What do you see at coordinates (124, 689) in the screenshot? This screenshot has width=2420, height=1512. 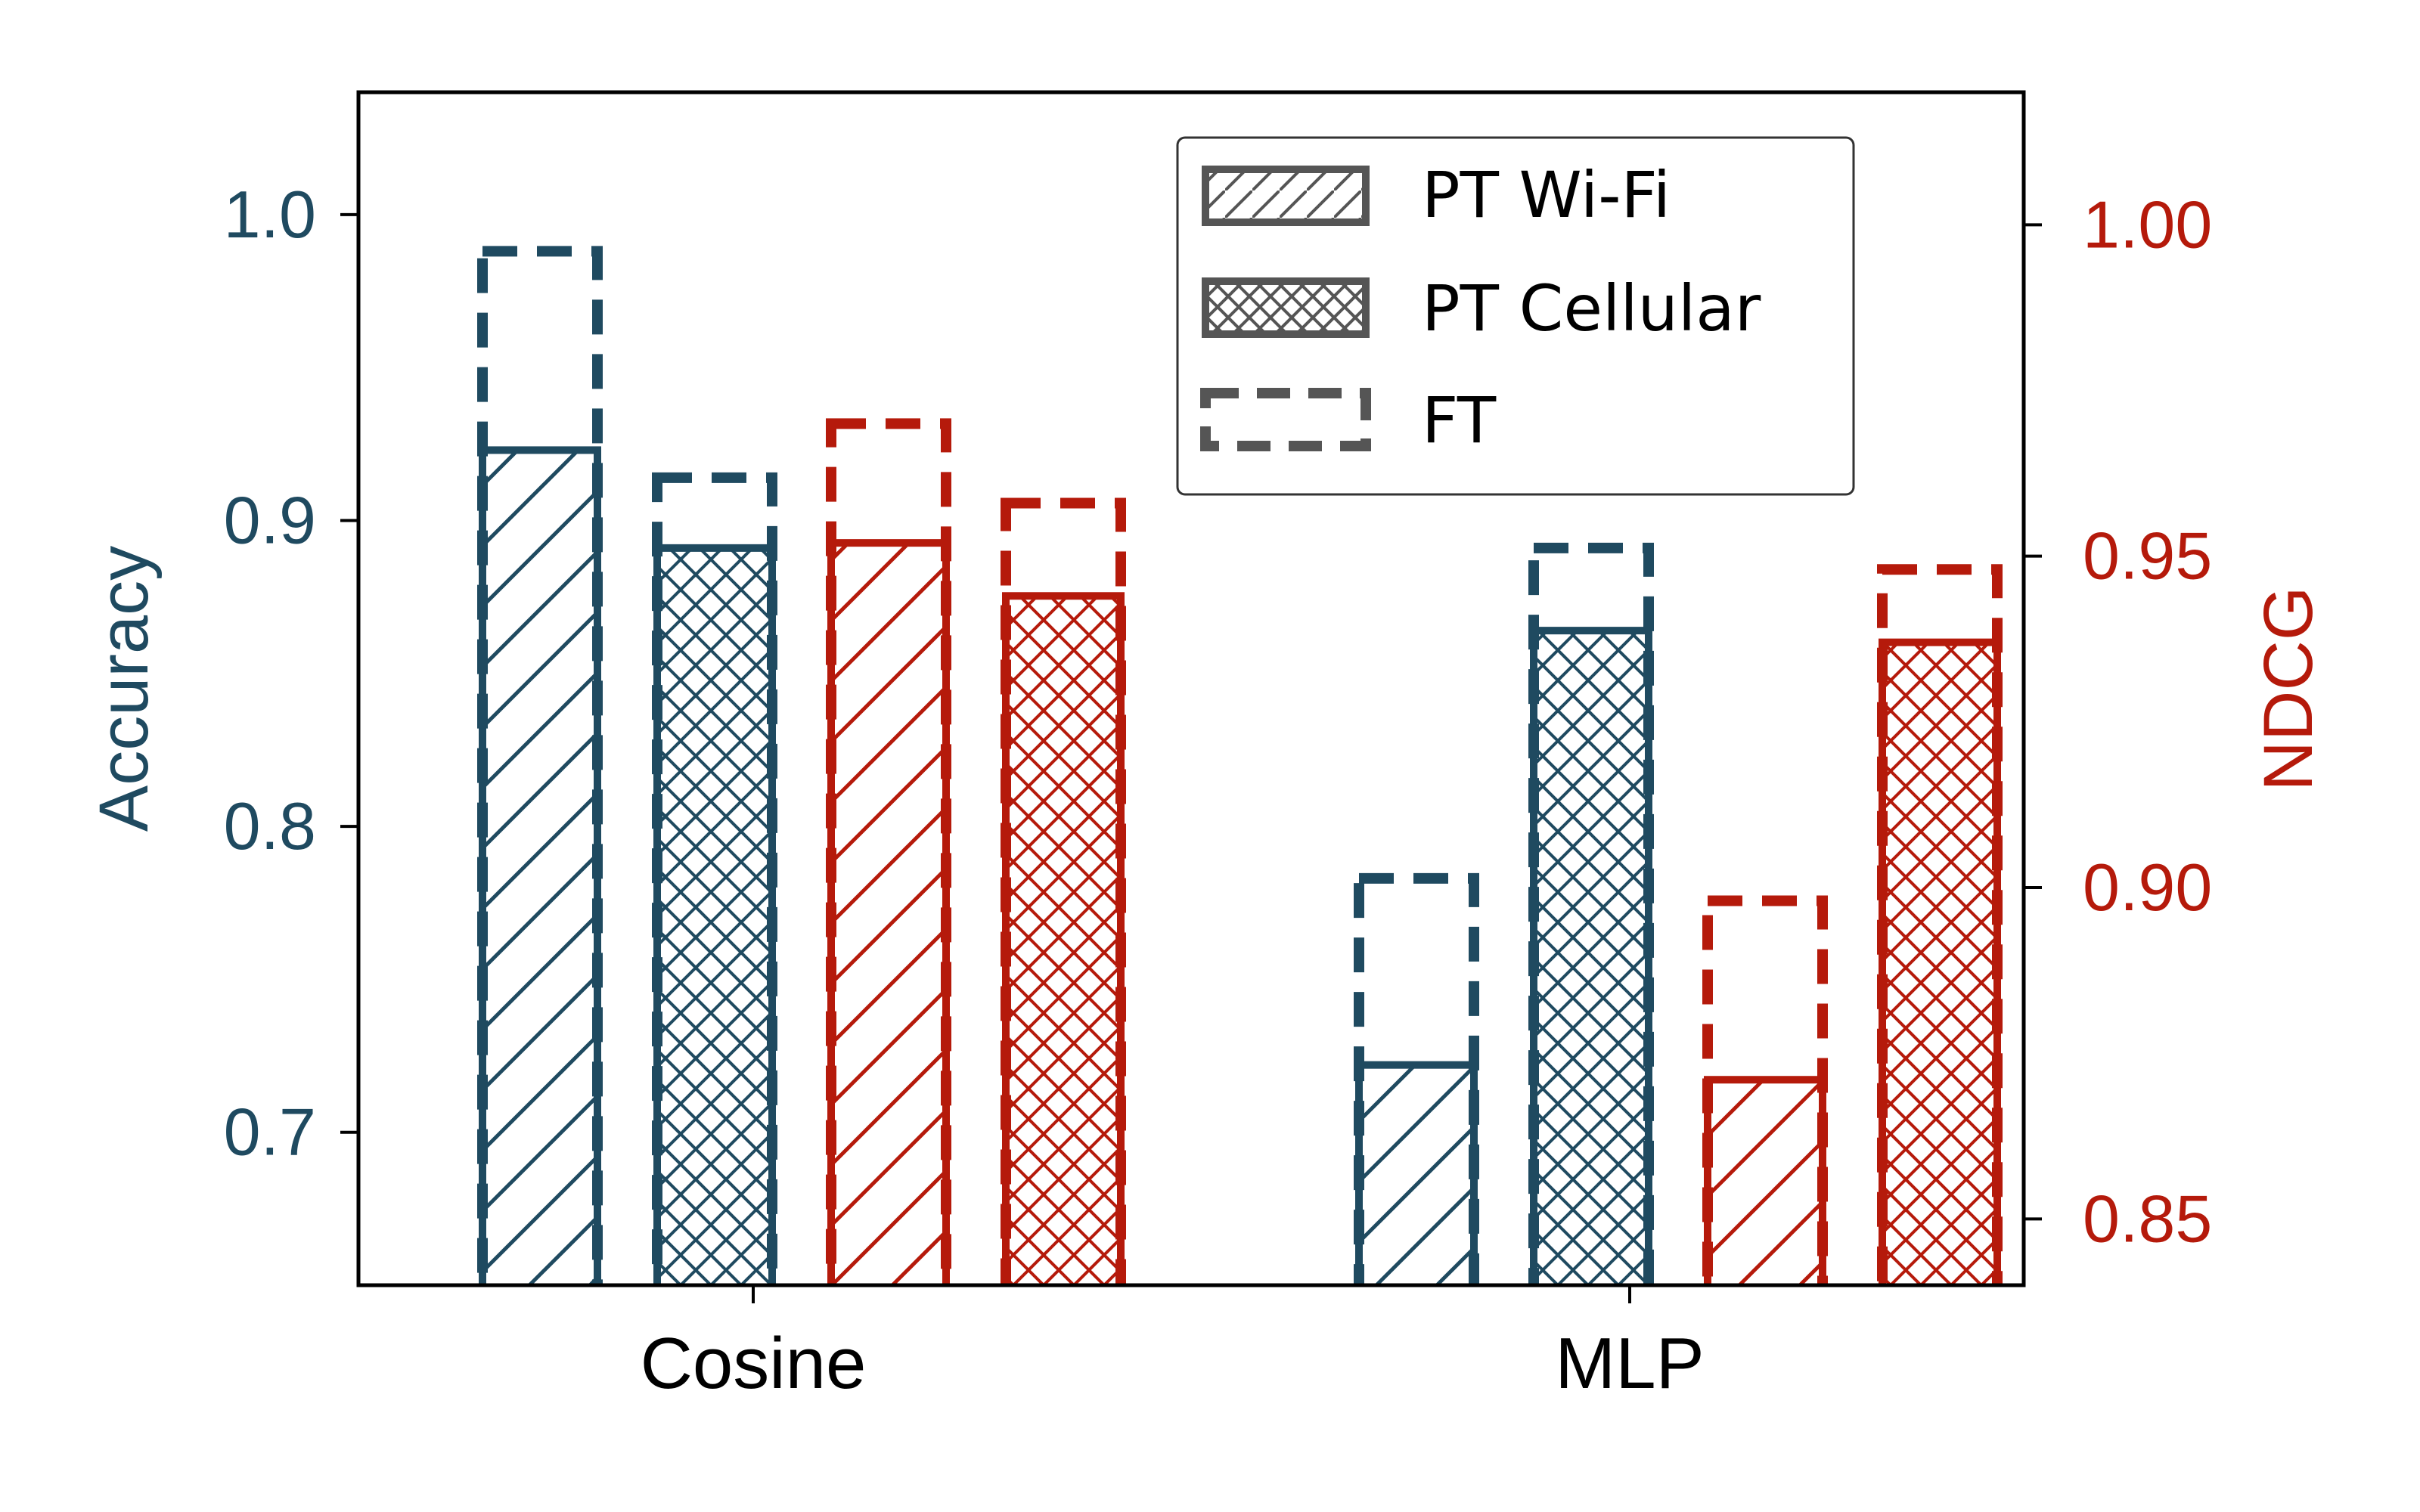 I see `left-axis-label: Accuracy` at bounding box center [124, 689].